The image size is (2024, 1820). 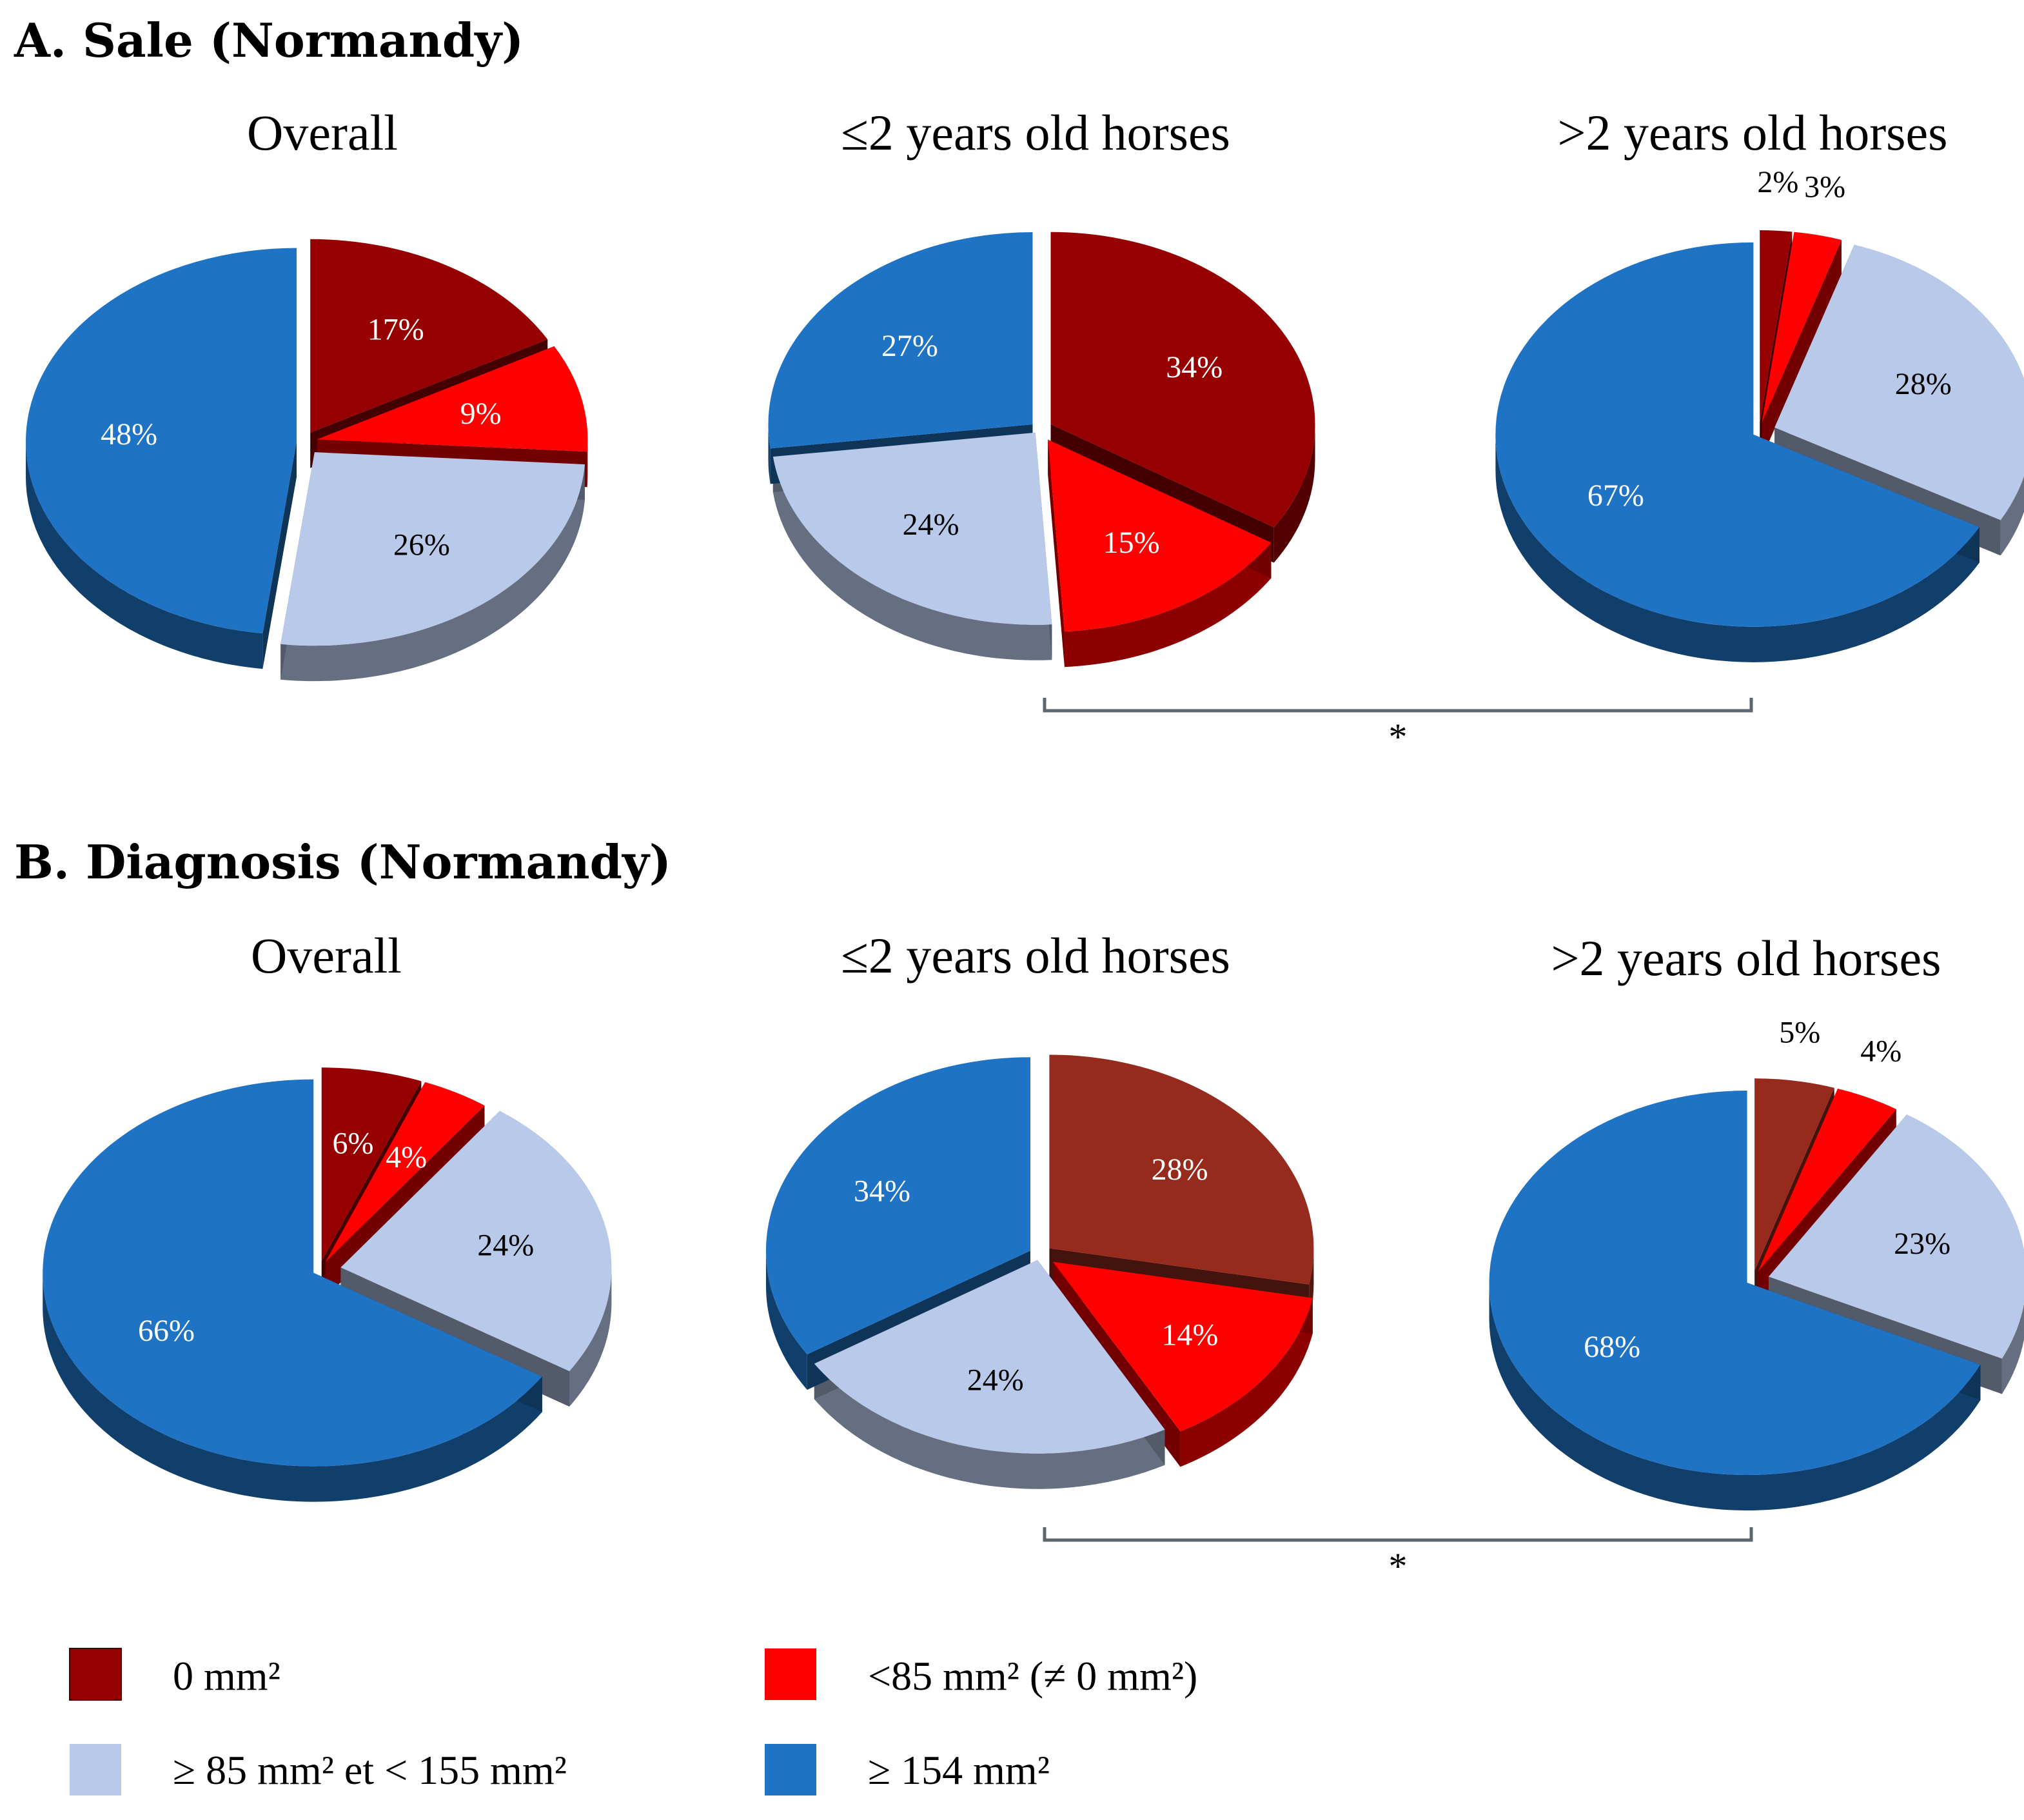 I want to click on legend-item: 0 mm², so click(x=174, y=1675).